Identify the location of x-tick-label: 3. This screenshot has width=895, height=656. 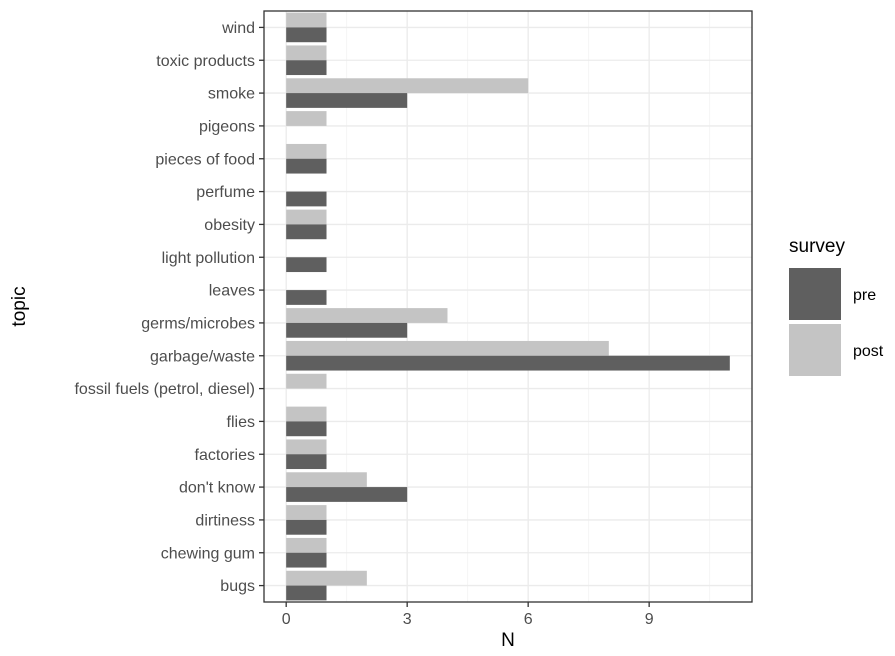
(407, 619).